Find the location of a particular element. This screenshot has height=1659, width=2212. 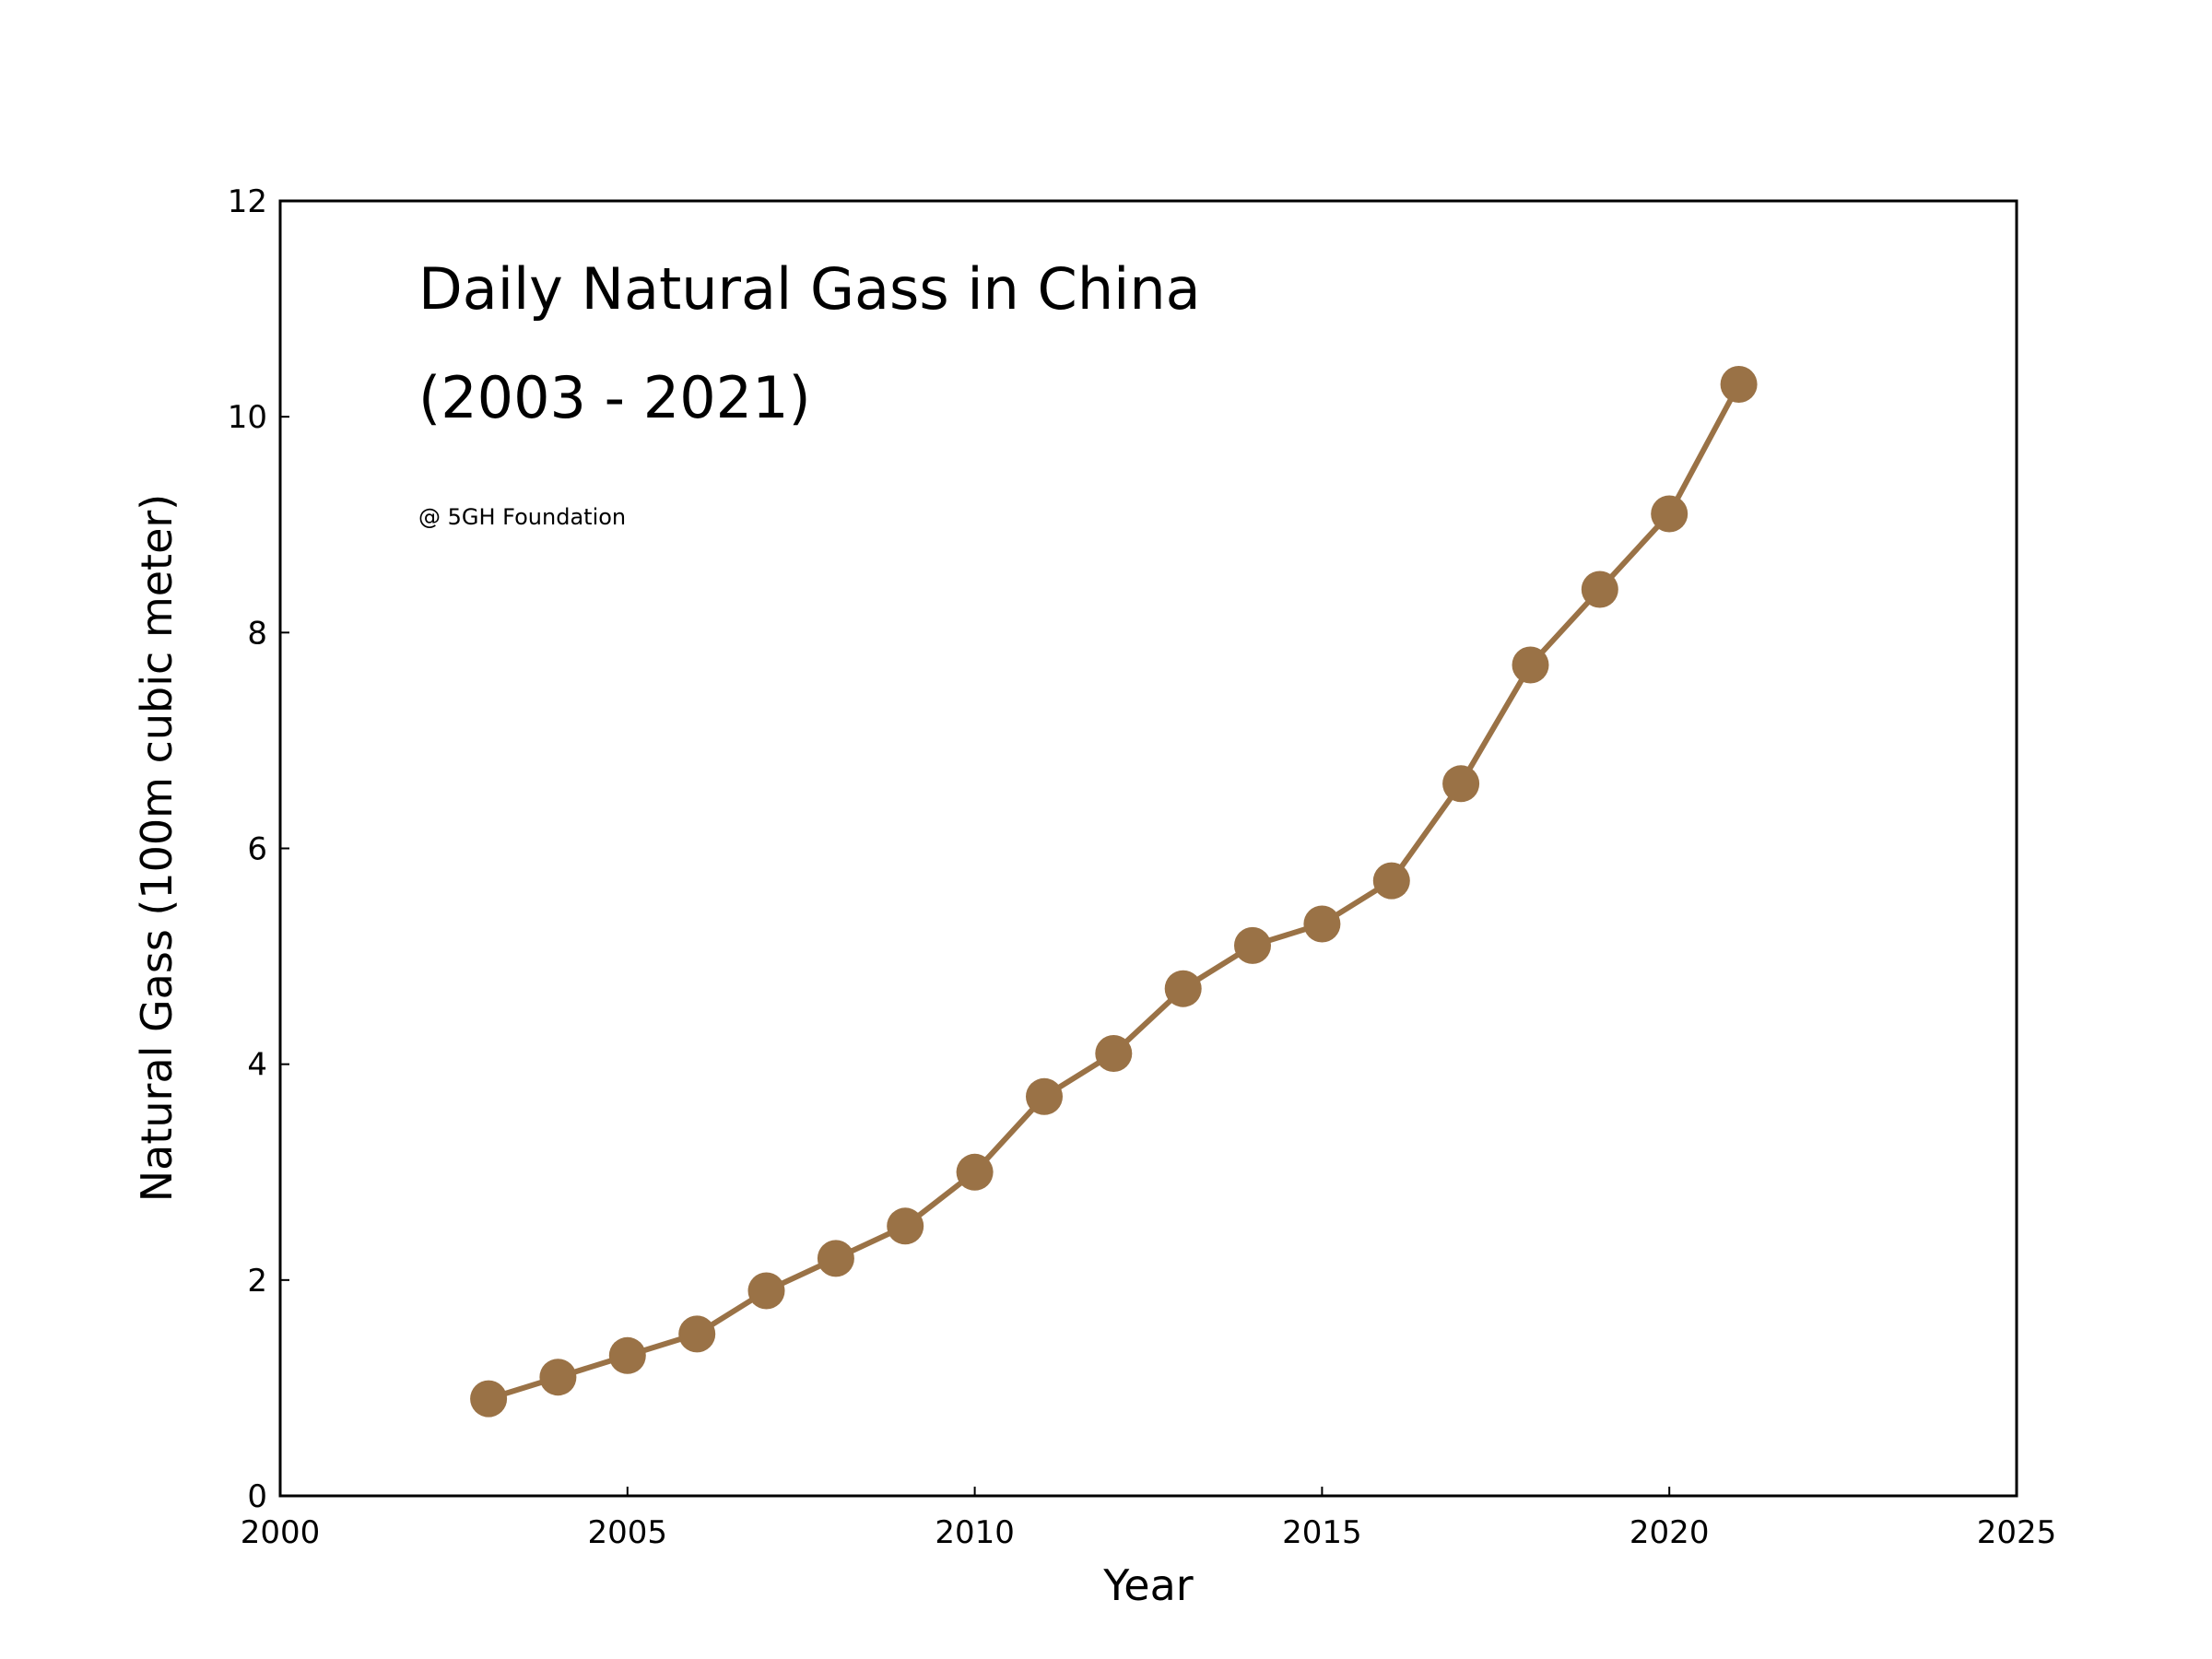

y-axis-label: Natural Gass (100m cubic meter) is located at coordinates (157, 848).